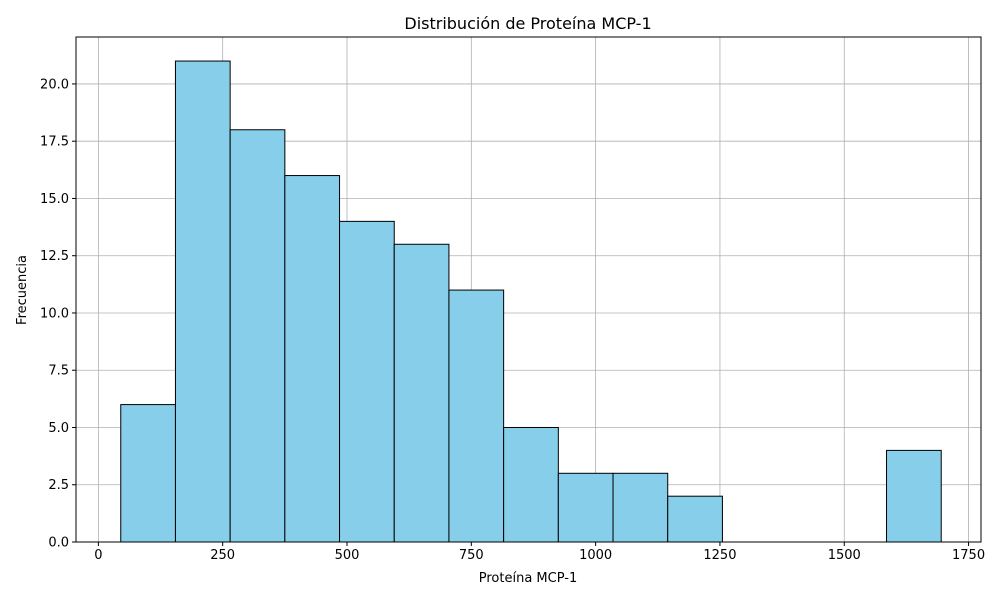 The image size is (1000, 604). Describe the element at coordinates (968, 555) in the screenshot. I see `x-tick-label: 1750` at that location.